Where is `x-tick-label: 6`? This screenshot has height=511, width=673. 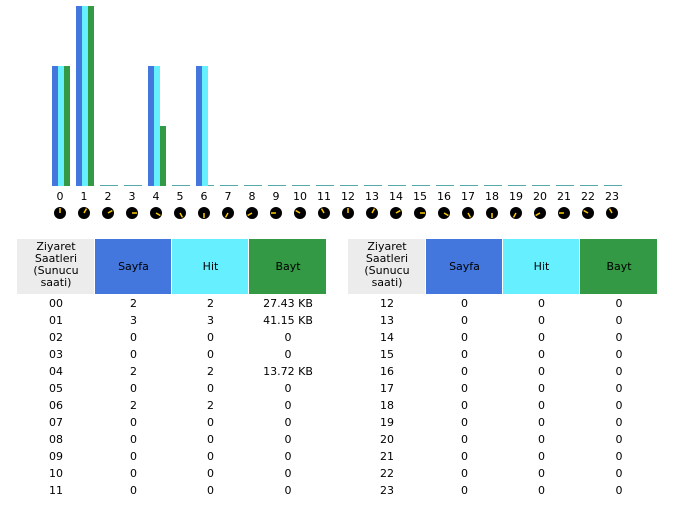 x-tick-label: 6 is located at coordinates (204, 196).